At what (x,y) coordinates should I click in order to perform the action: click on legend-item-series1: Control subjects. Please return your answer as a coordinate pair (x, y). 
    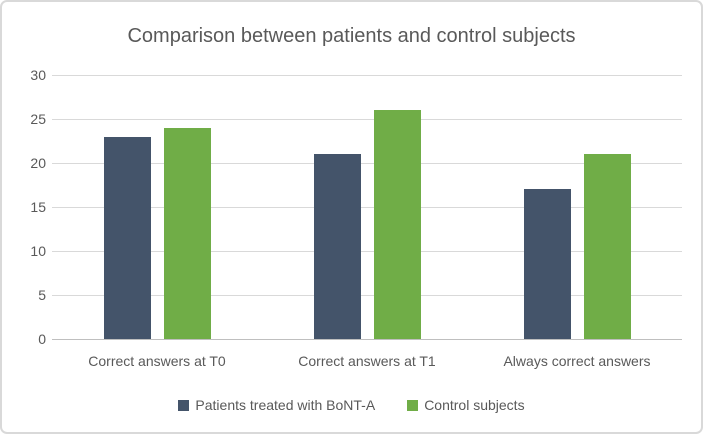
    Looking at the image, I should click on (466, 405).